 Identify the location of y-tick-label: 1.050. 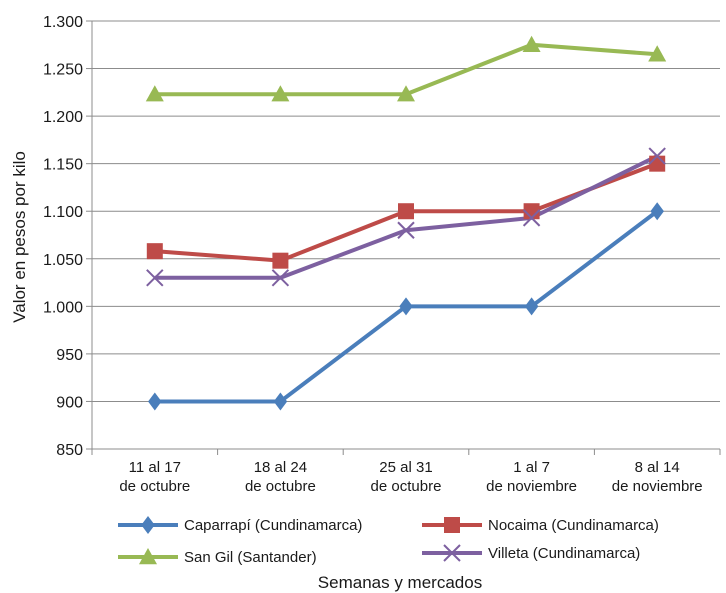
(63, 260).